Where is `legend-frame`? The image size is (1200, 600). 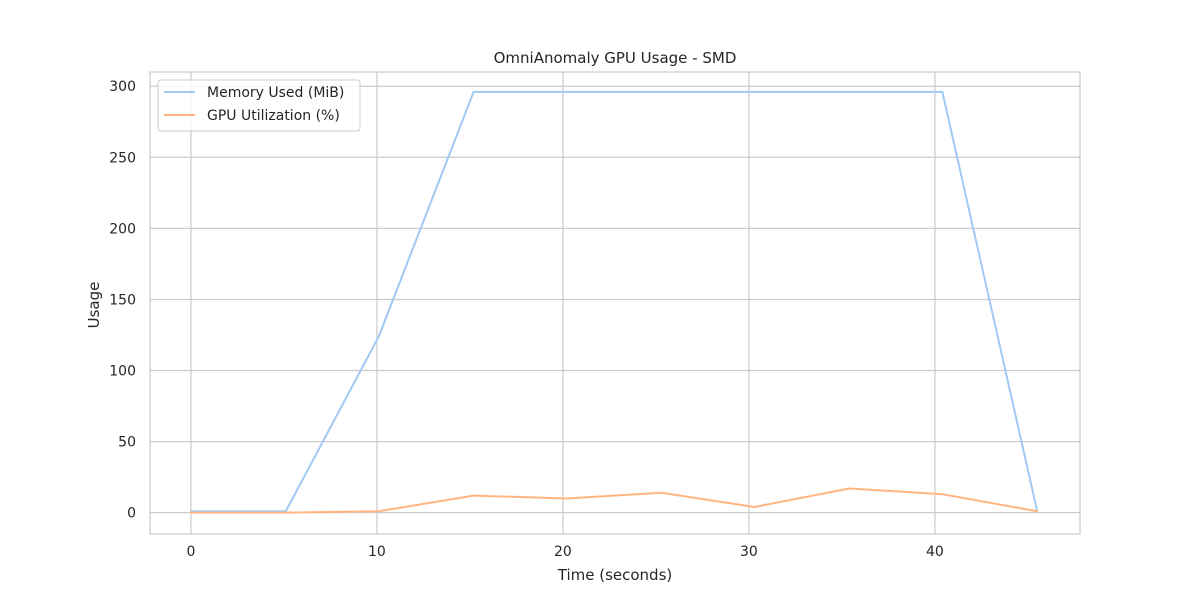 legend-frame is located at coordinates (259, 105).